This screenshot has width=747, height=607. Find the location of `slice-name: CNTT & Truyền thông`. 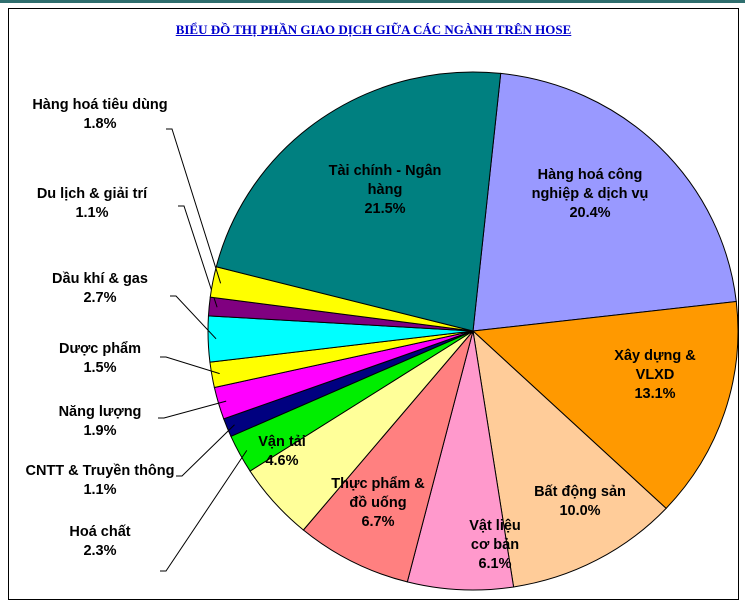

slice-name: CNTT & Truyền thông is located at coordinates (100, 471).